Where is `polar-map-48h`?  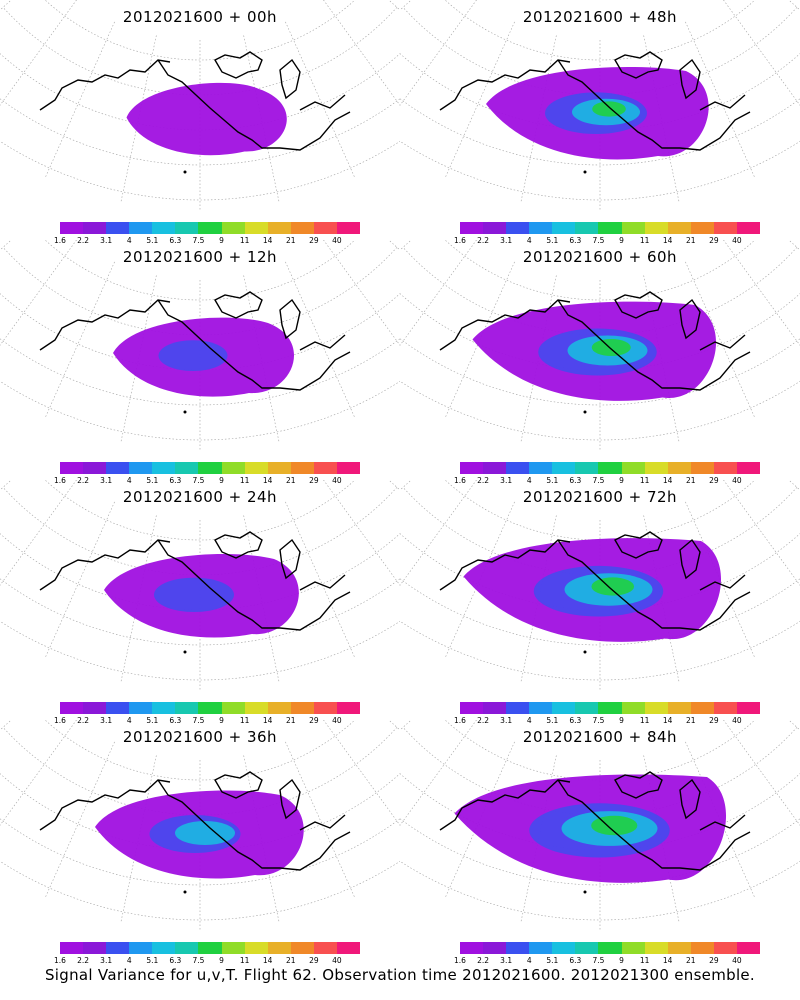
polar-map-48h is located at coordinates (600, 105).